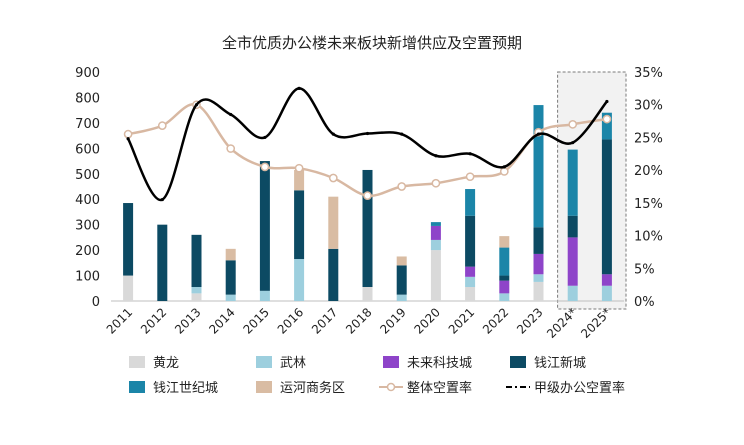 This screenshot has width=744, height=445. Describe the element at coordinates (427, 320) in the screenshot. I see `x-tick-label: 2020` at that location.